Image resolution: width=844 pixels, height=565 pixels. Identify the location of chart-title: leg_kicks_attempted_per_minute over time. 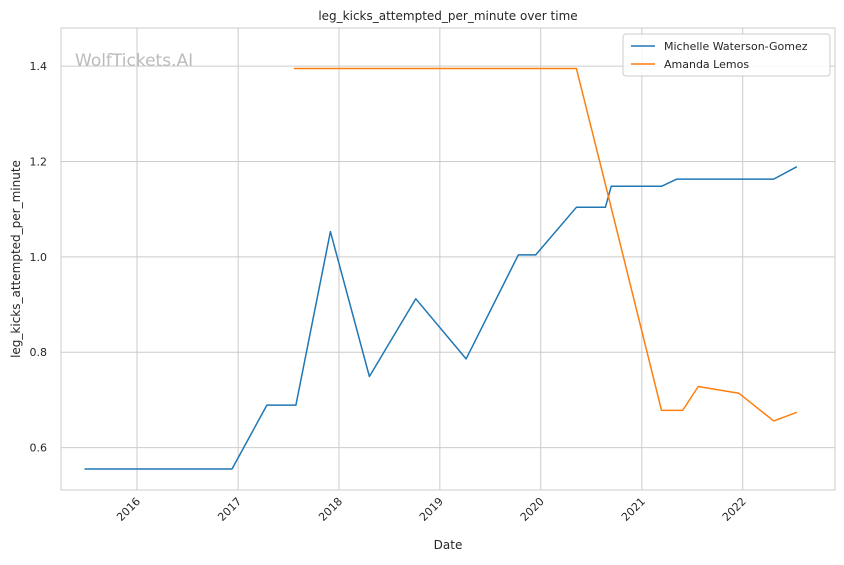
(447, 16).